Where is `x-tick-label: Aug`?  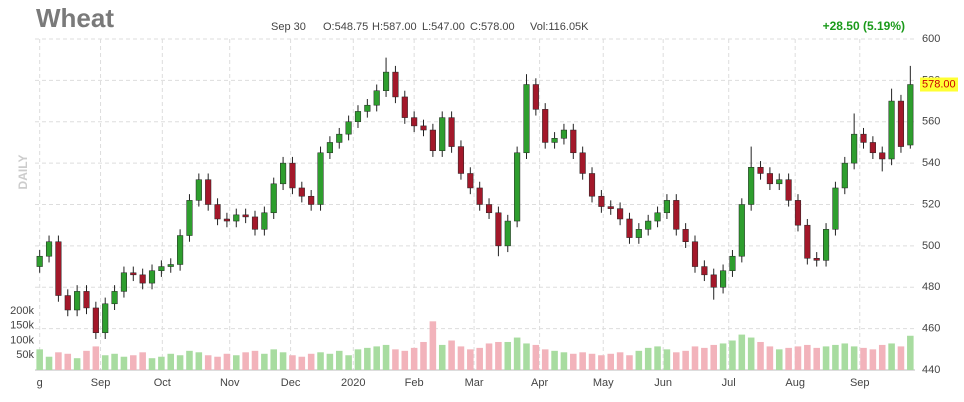 x-tick-label: Aug is located at coordinates (795, 383).